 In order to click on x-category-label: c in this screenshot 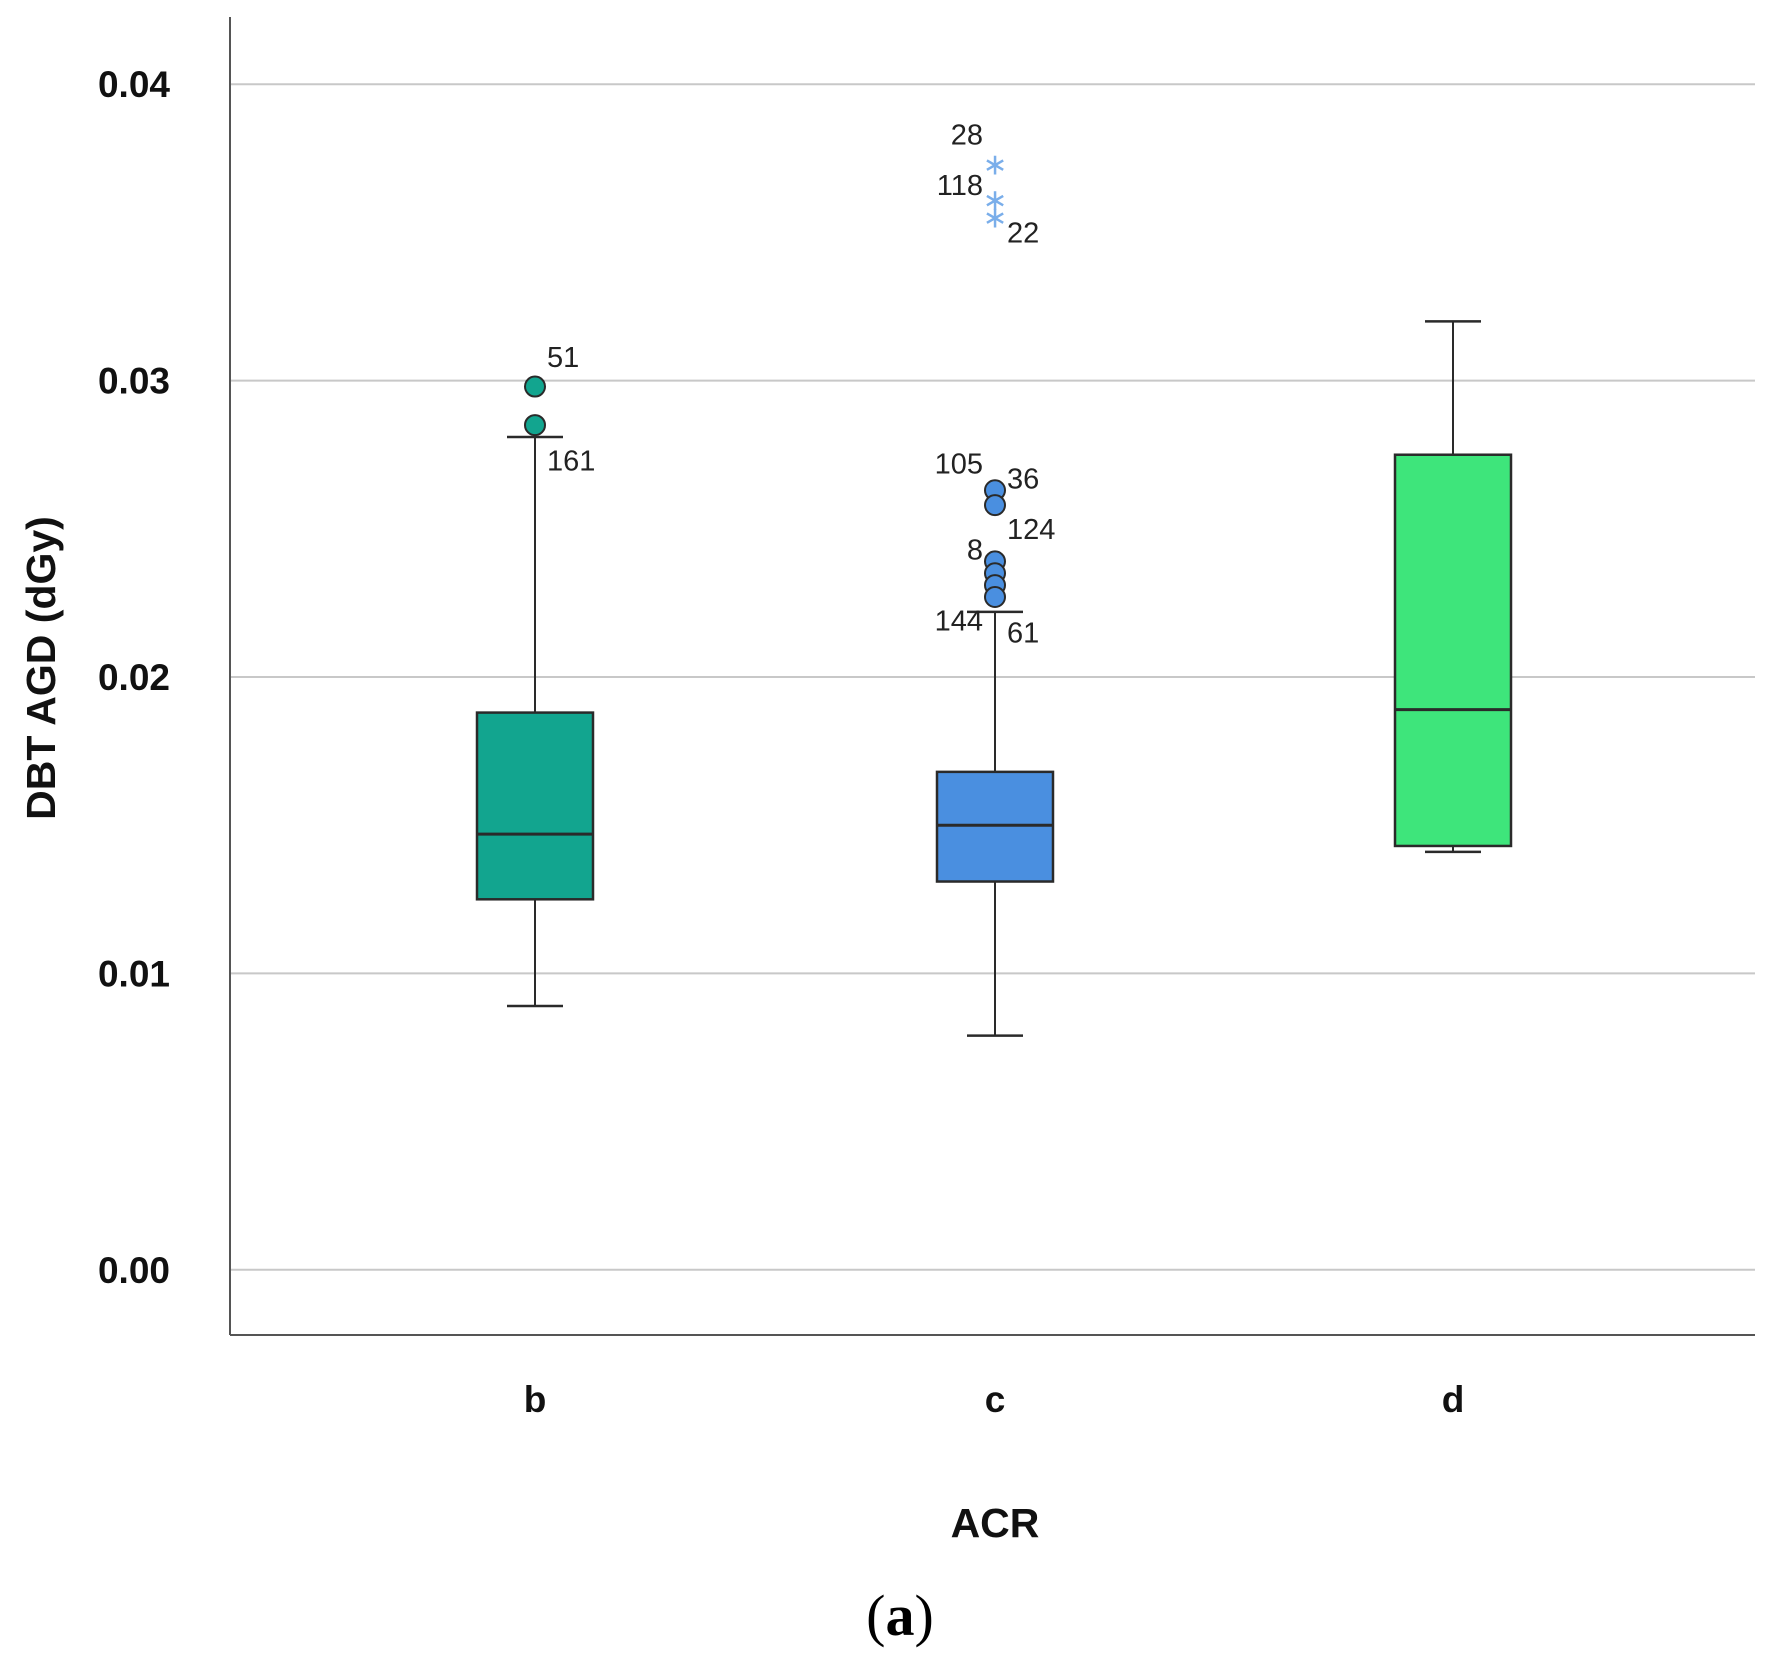, I will do `click(995, 1399)`.